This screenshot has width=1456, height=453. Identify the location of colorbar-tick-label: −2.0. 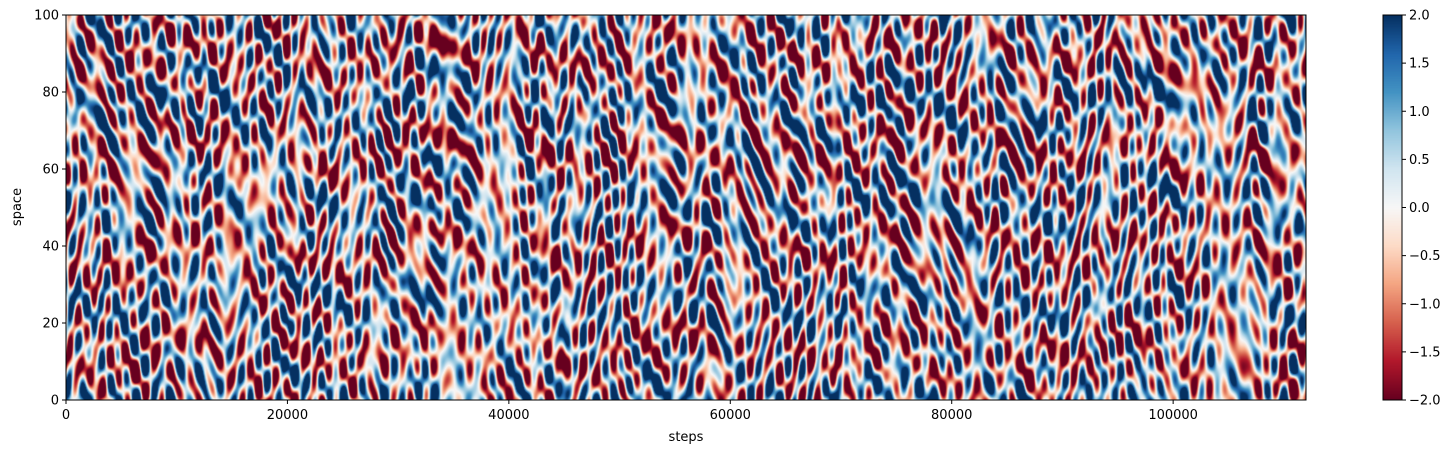
(1425, 401).